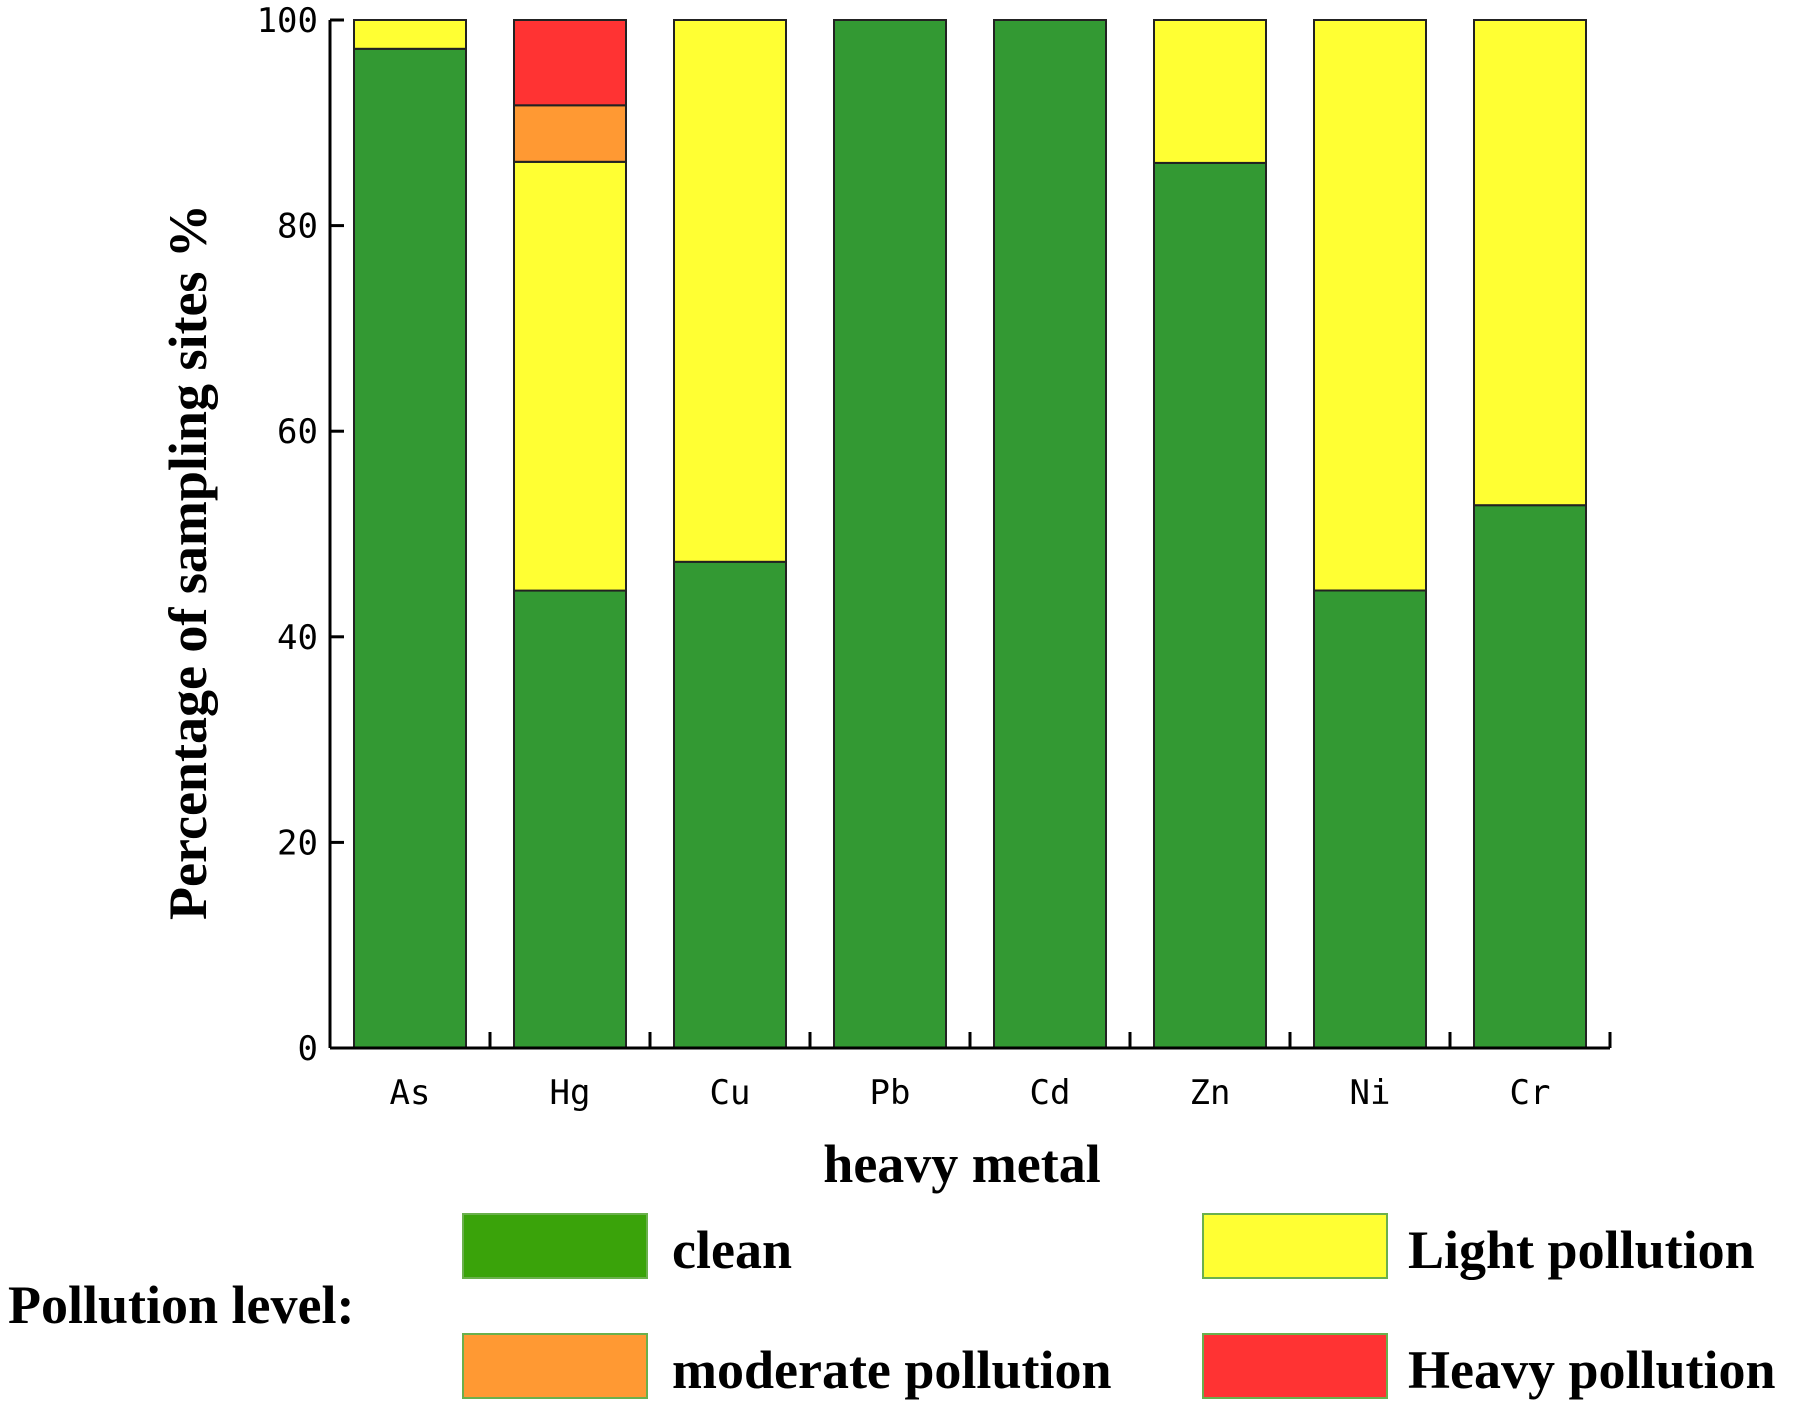 This screenshot has width=1816, height=1411. Describe the element at coordinates (297, 432) in the screenshot. I see `y-tick-label: 60` at that location.